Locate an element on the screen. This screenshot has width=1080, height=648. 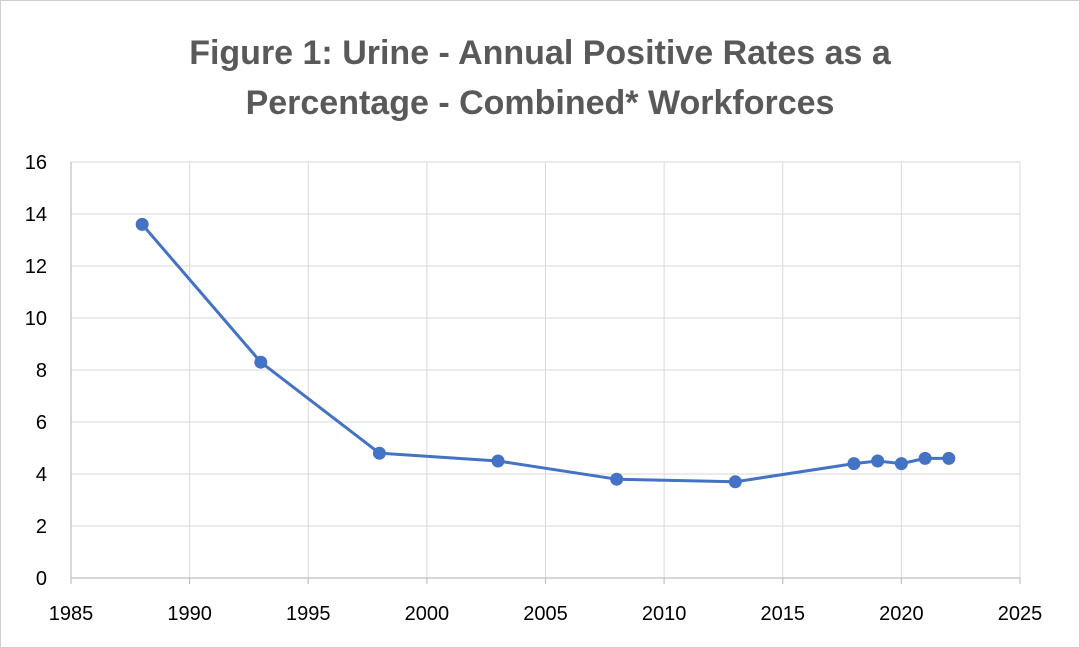
y-tick-label: 6 is located at coordinates (41, 423).